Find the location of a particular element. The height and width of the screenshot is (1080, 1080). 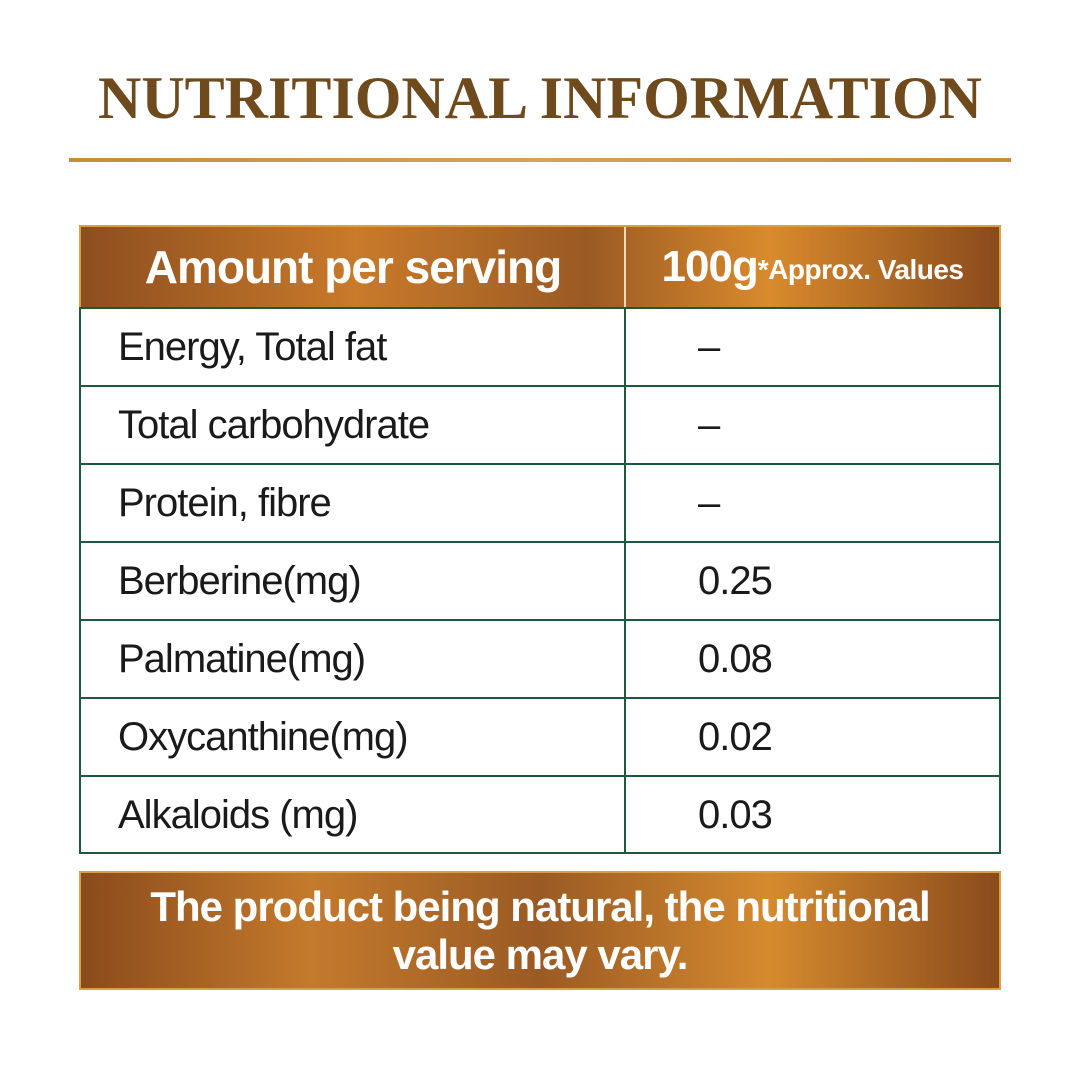

table-row: Total carbohydrate – is located at coordinates (540, 426).